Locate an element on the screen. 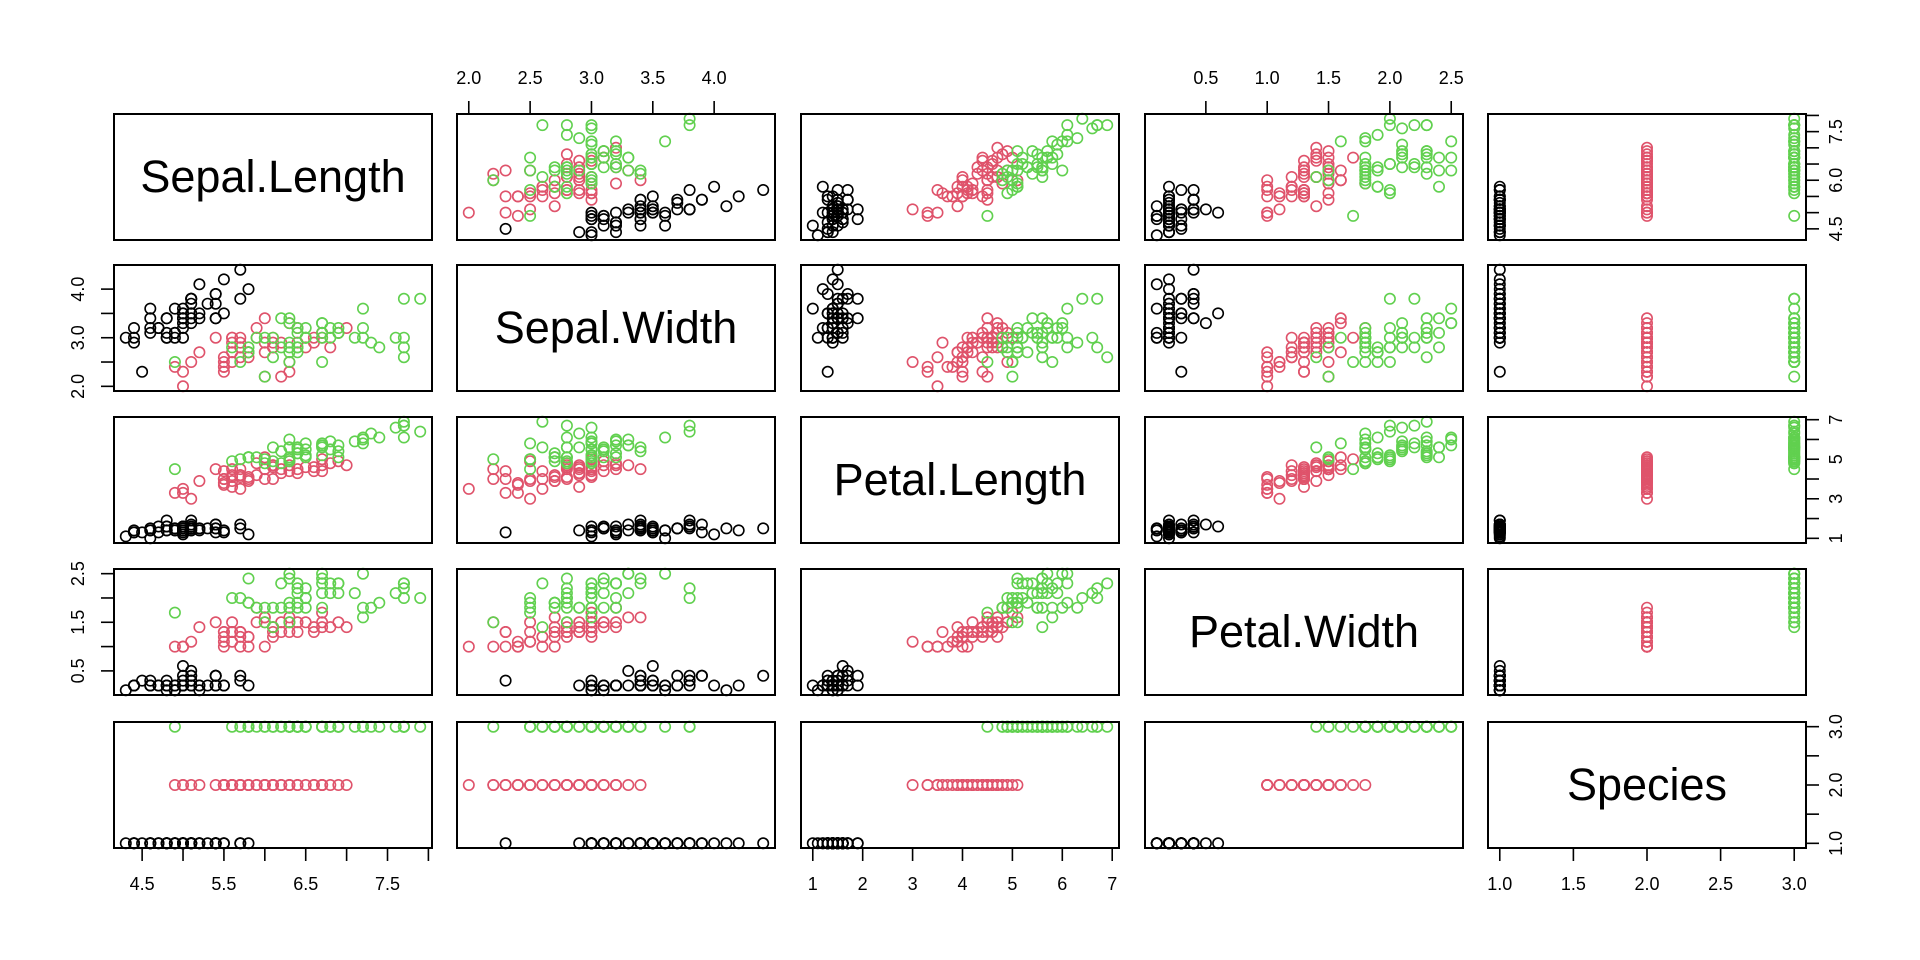 The image size is (1920, 960). x-axis-bottom-sepal-length: 4.5 5.5 6.5 7.5 is located at coordinates (280, 871).